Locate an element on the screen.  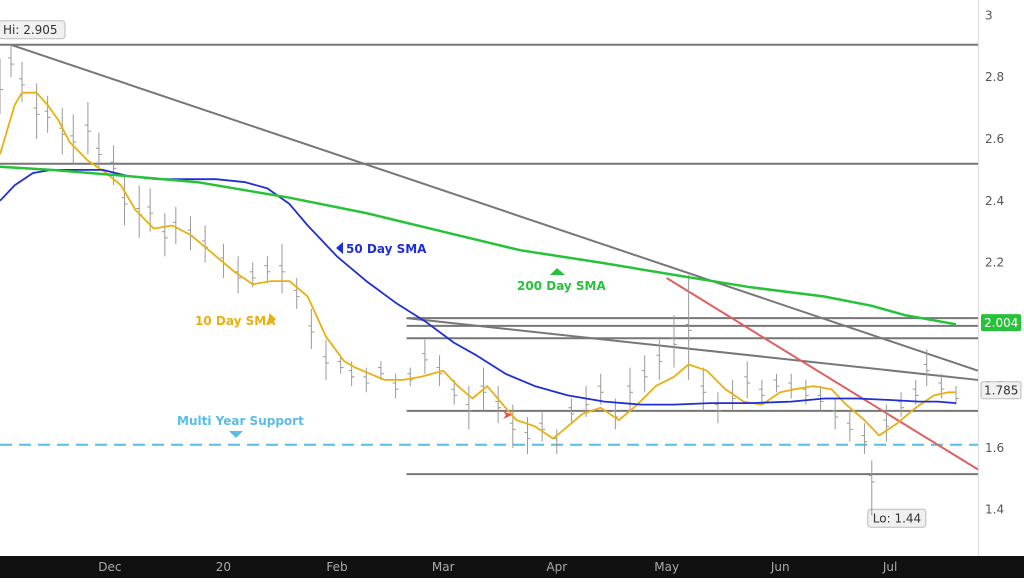
x-tick-label: Mar is located at coordinates (443, 567).